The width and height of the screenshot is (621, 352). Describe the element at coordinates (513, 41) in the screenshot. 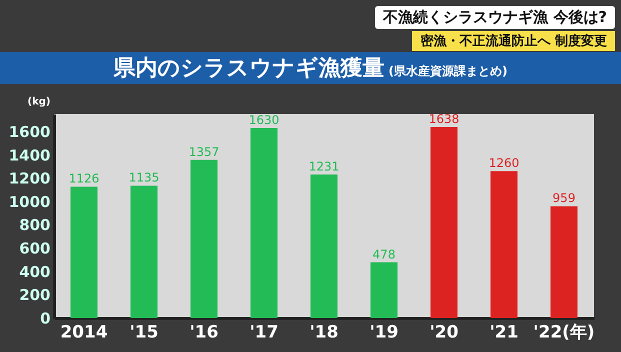

I see `text: 密漁・不正流通防止へ 制度変更` at that location.